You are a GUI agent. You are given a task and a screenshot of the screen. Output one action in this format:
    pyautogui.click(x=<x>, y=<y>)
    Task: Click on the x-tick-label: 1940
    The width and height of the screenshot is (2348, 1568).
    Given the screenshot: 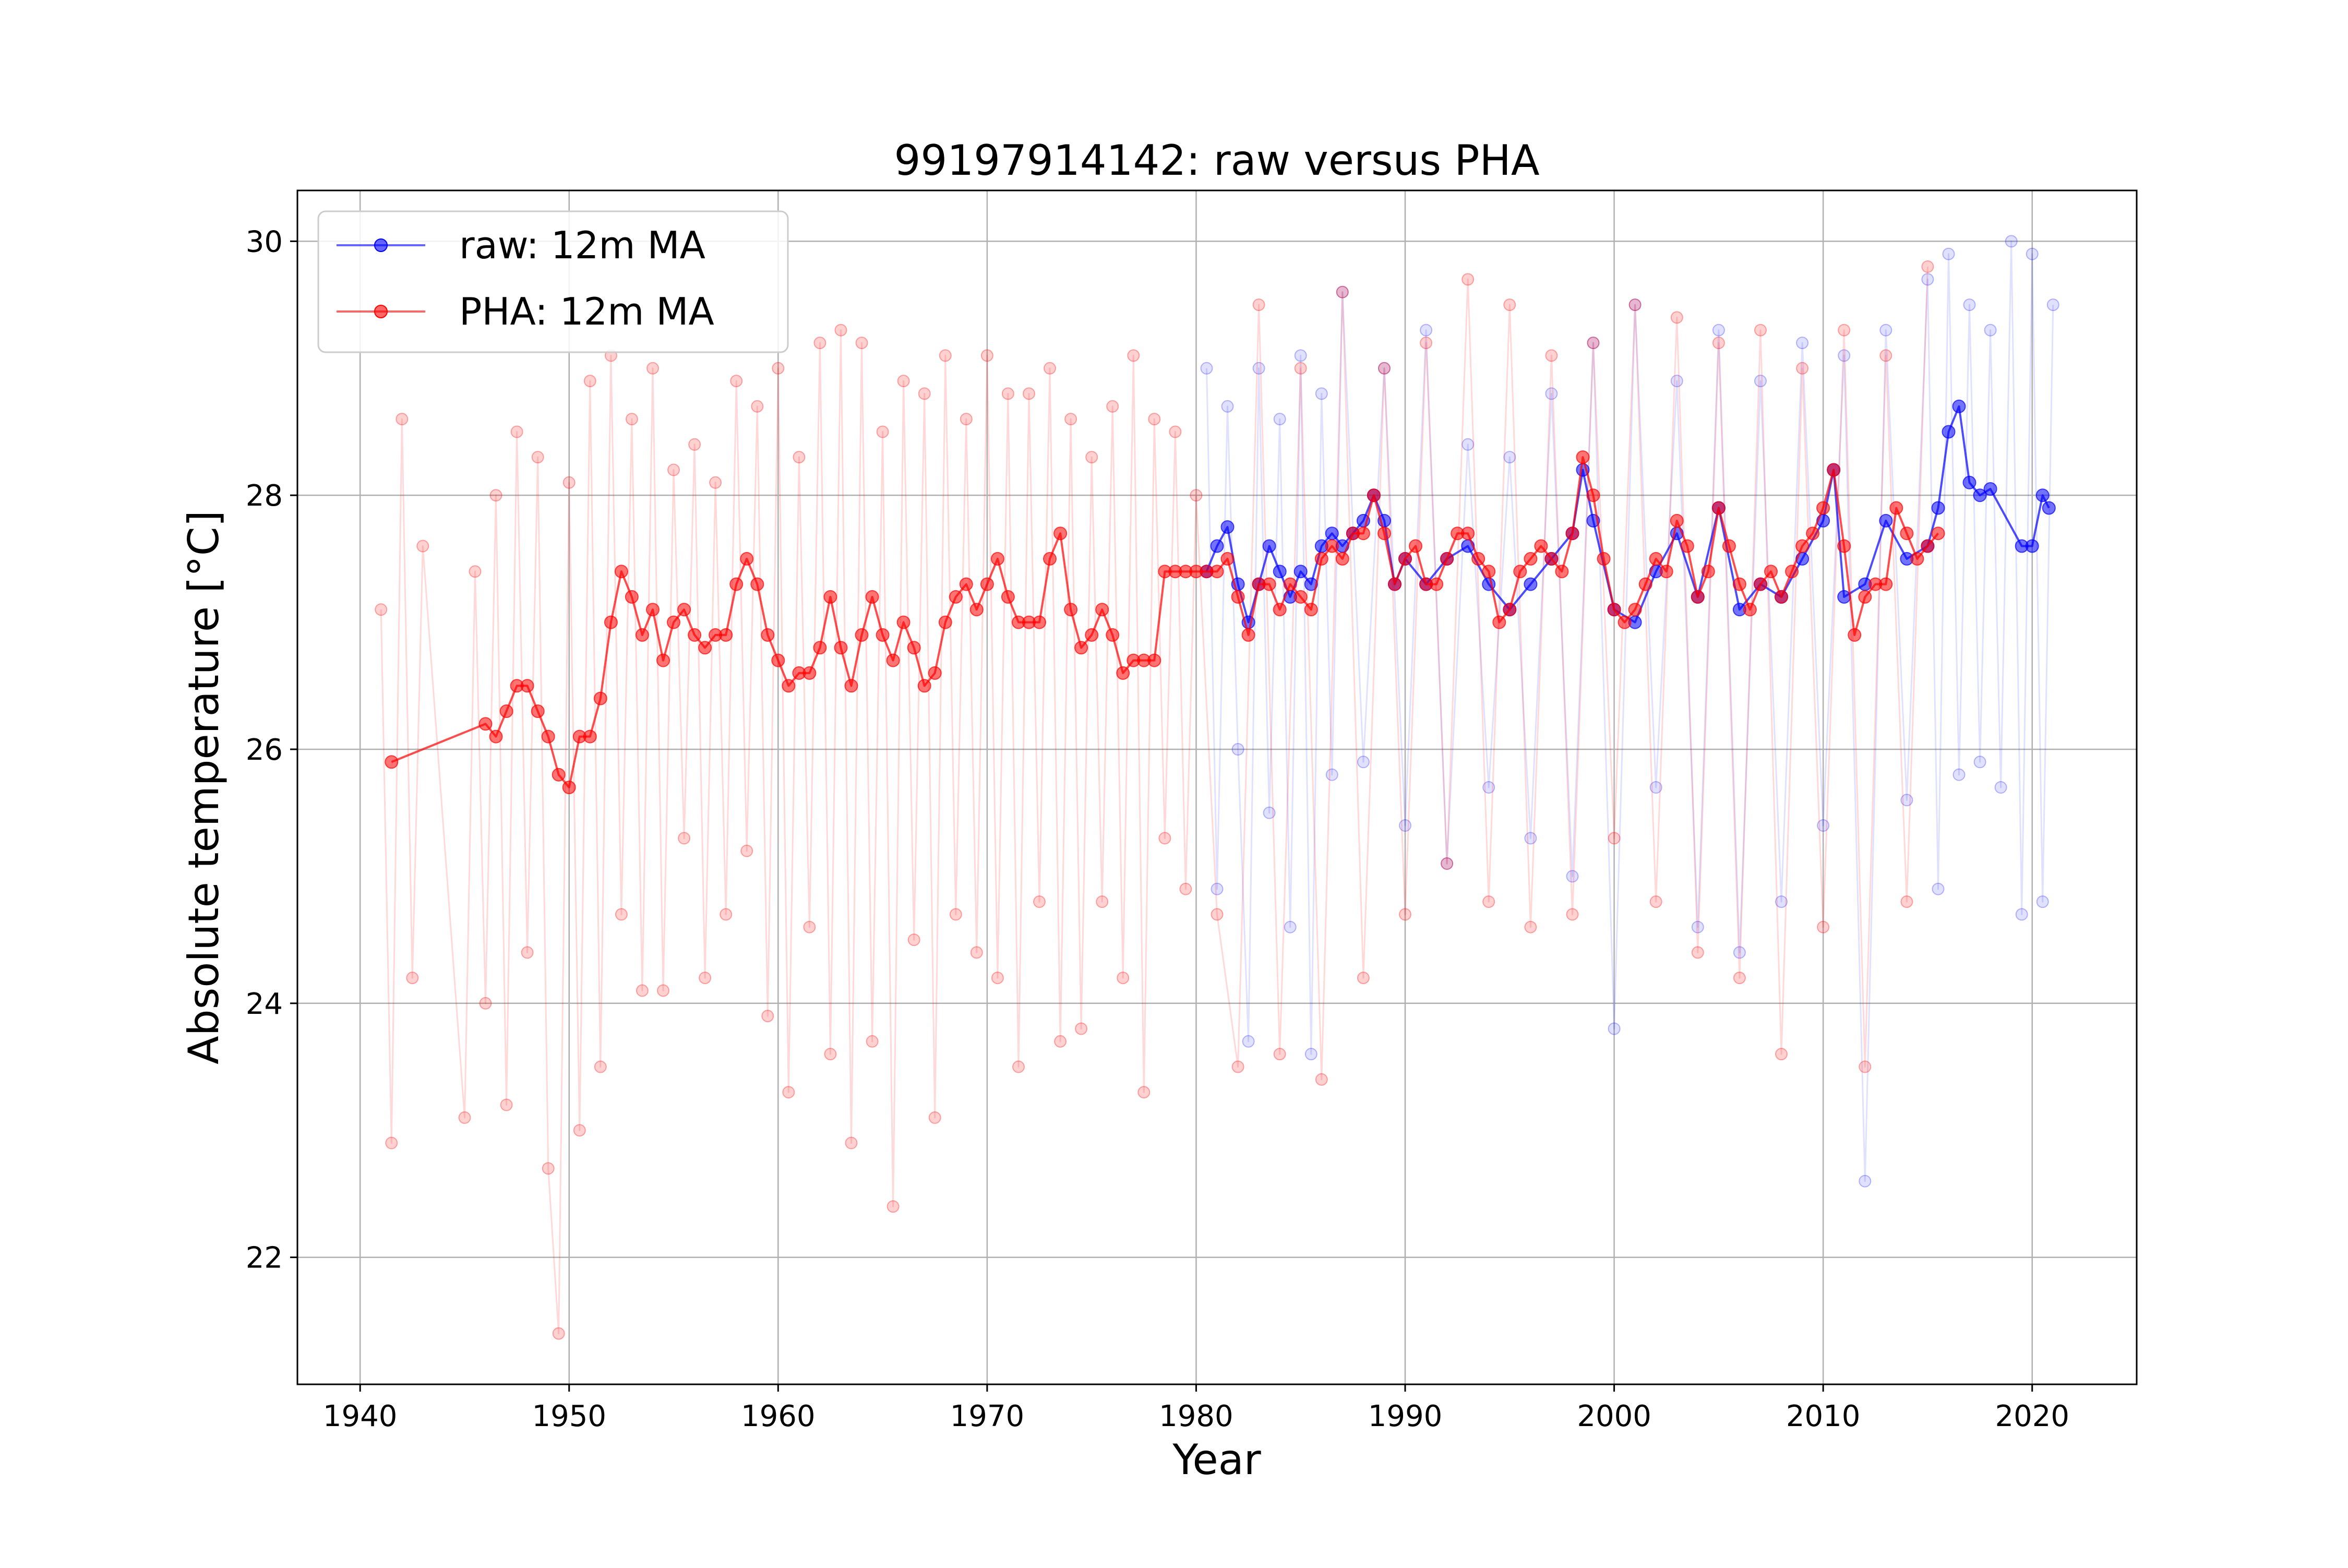 What is the action you would take?
    pyautogui.click(x=361, y=1416)
    